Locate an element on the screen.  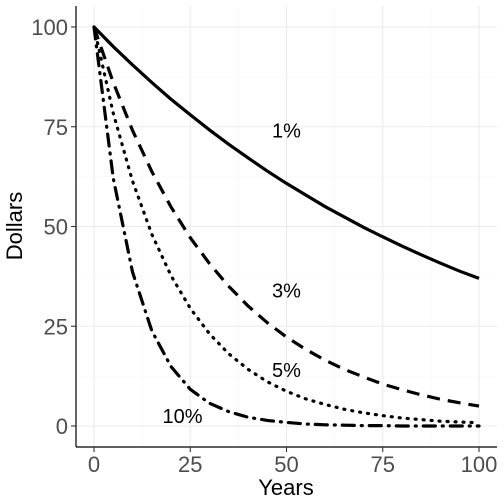
rate-label: 10% is located at coordinates (183, 417).